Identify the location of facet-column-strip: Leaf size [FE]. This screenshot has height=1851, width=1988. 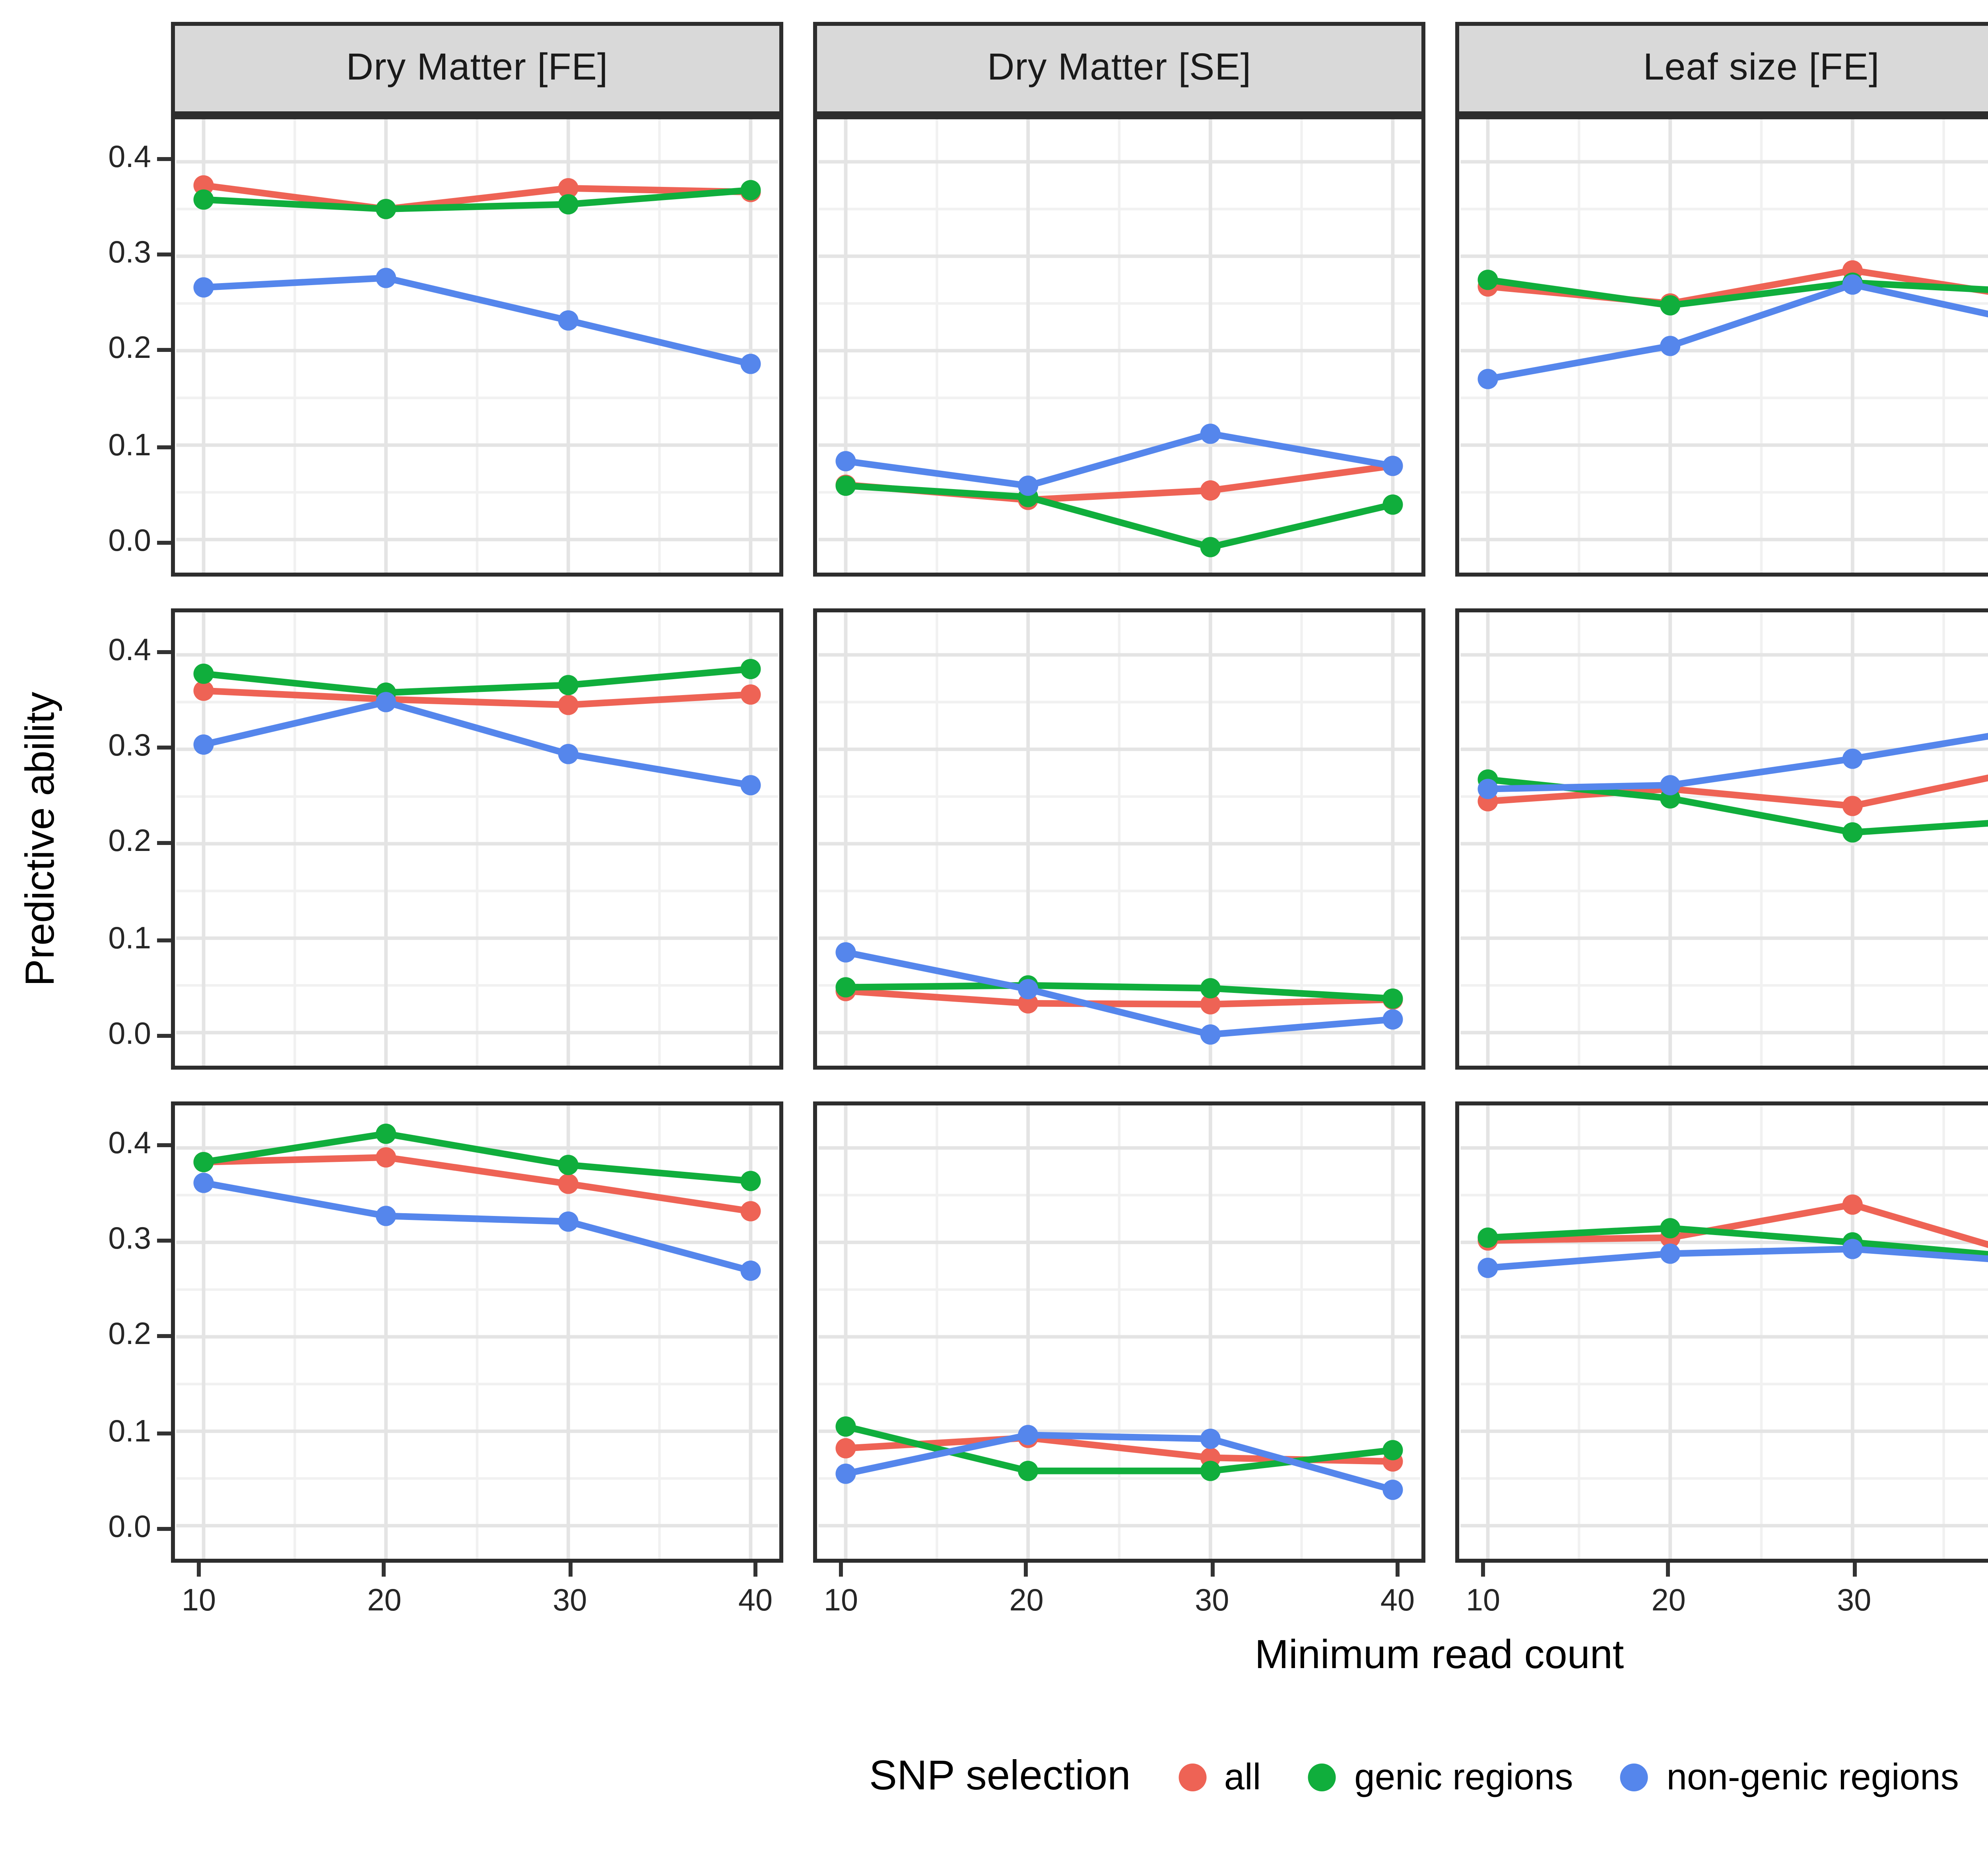
(1721, 68).